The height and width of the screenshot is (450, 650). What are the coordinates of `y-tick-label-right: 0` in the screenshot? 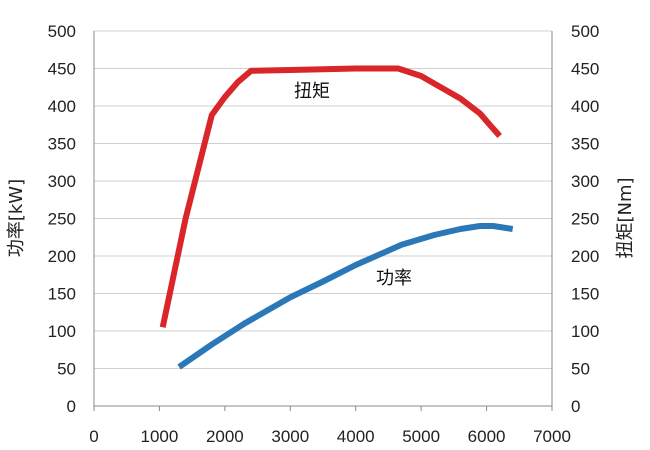 It's located at (575, 406).